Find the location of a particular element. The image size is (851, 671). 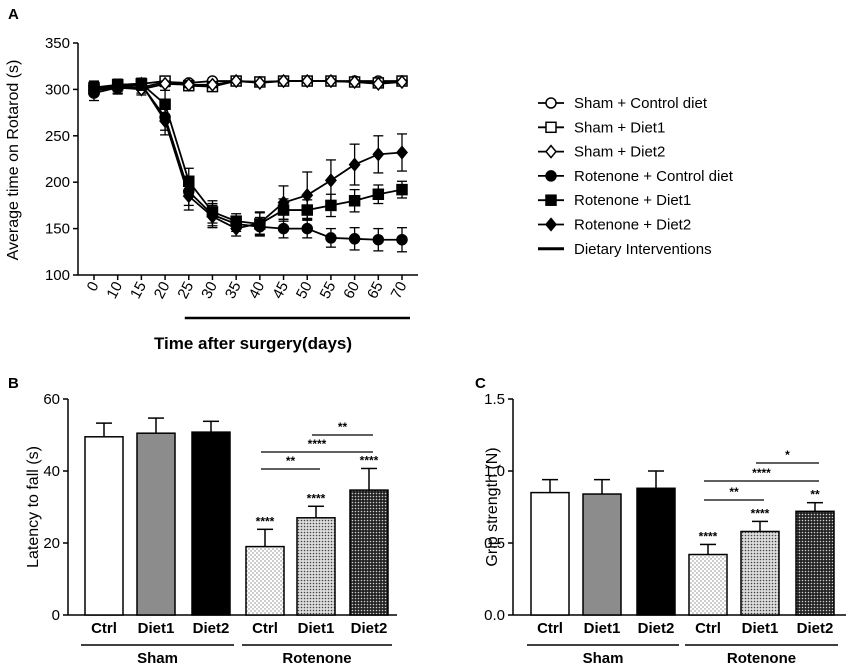

legend-label: Dietary Interventions is located at coordinates (643, 249).